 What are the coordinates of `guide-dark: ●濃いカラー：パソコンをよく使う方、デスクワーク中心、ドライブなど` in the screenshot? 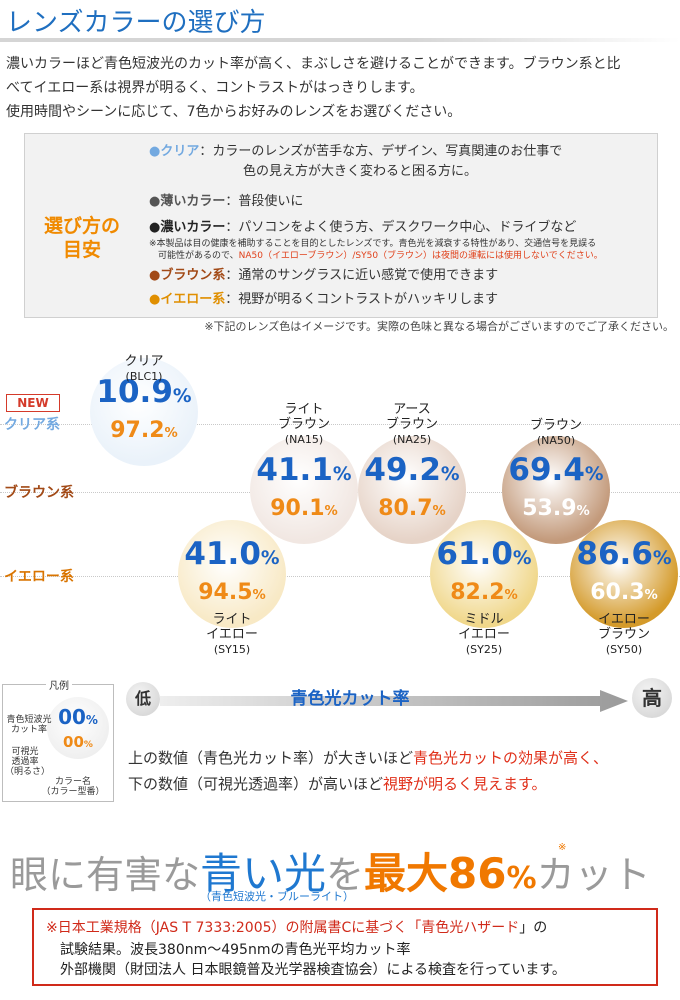 It's located at (363, 227).